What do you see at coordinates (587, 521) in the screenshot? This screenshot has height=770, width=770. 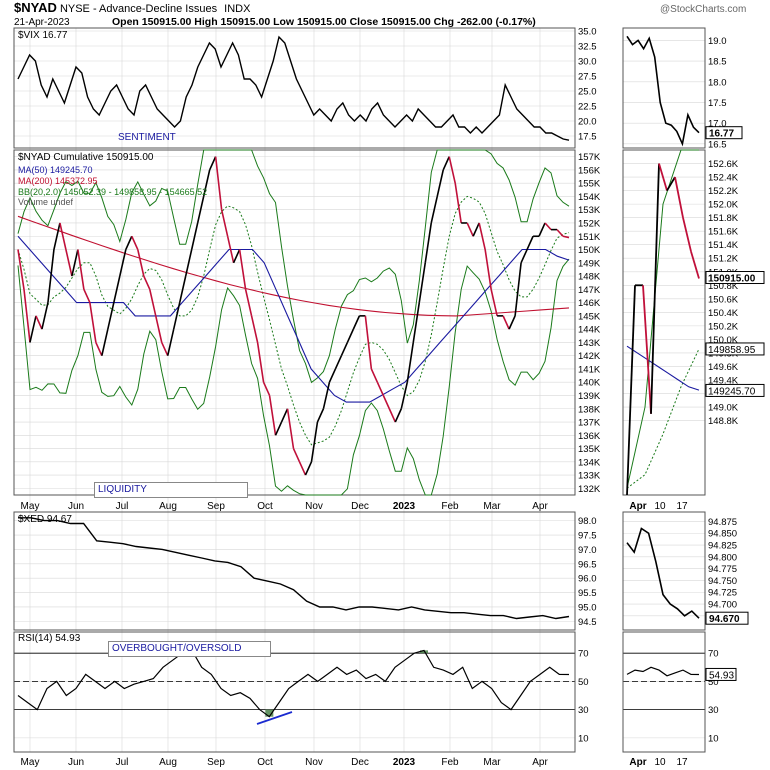 I see `xed-y-tick: 98.0` at bounding box center [587, 521].